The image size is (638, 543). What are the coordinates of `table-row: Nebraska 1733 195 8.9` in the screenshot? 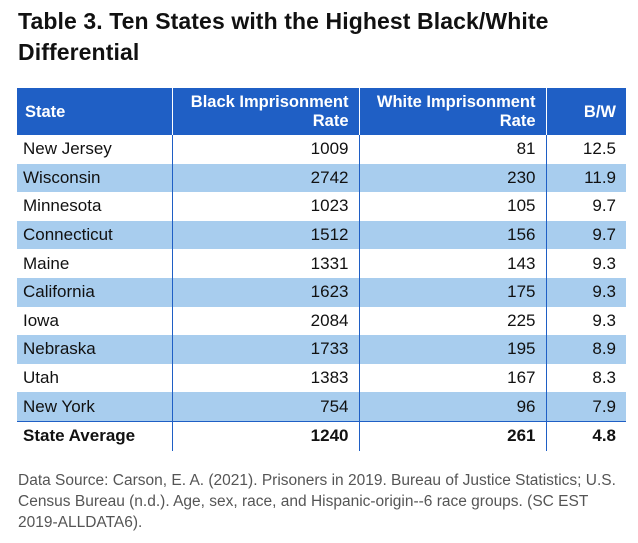 It's located at (321, 349).